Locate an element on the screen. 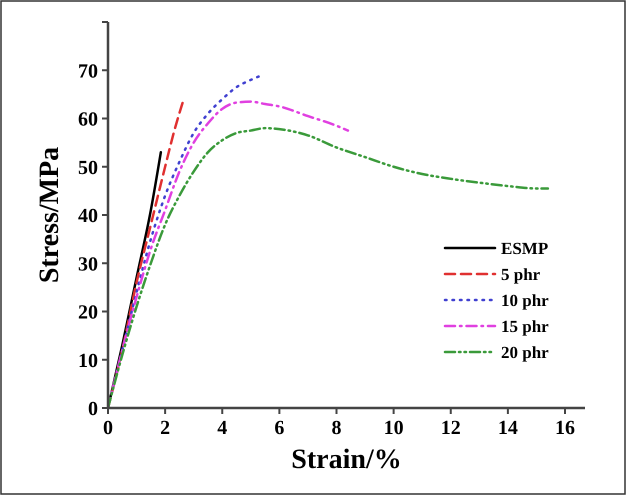  legend-label: ESMP is located at coordinates (524, 248).